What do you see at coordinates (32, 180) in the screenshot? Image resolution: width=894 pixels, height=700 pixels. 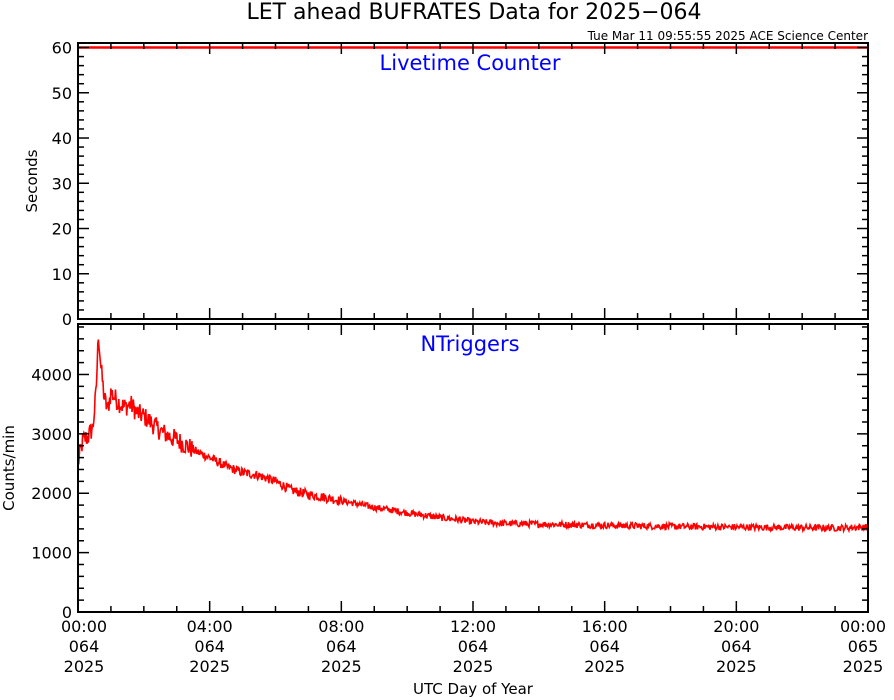 I see `y-axis-label: Seconds` at bounding box center [32, 180].